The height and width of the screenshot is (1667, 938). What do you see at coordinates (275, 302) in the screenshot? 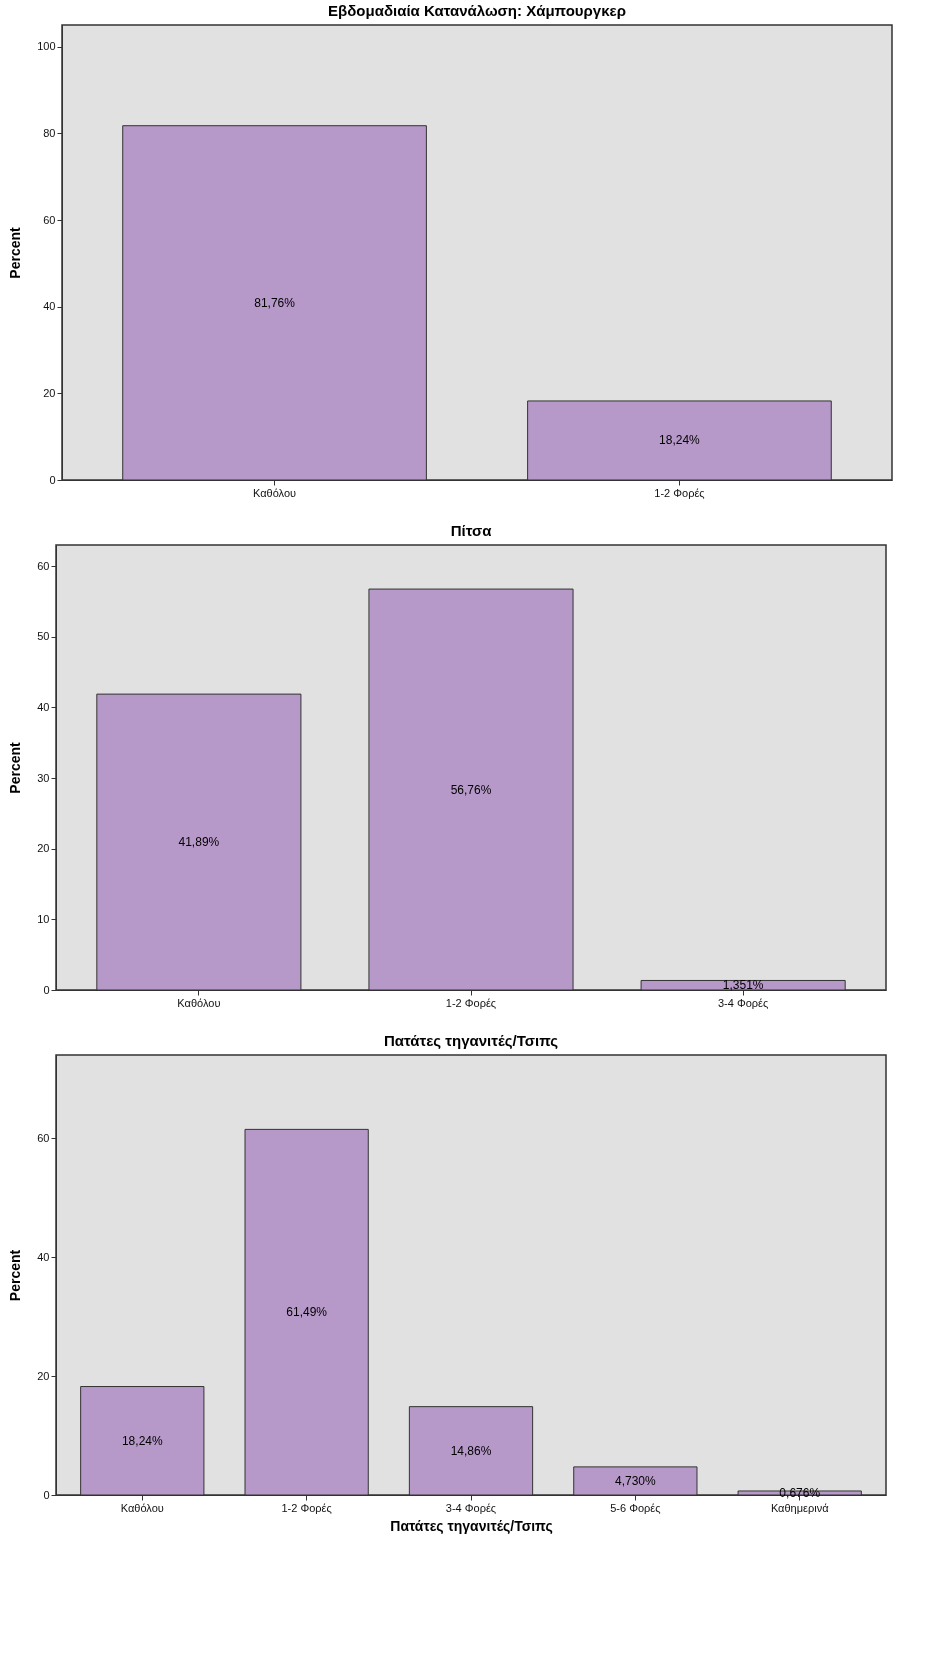
I see `data-label: 81,76%` at bounding box center [275, 302].